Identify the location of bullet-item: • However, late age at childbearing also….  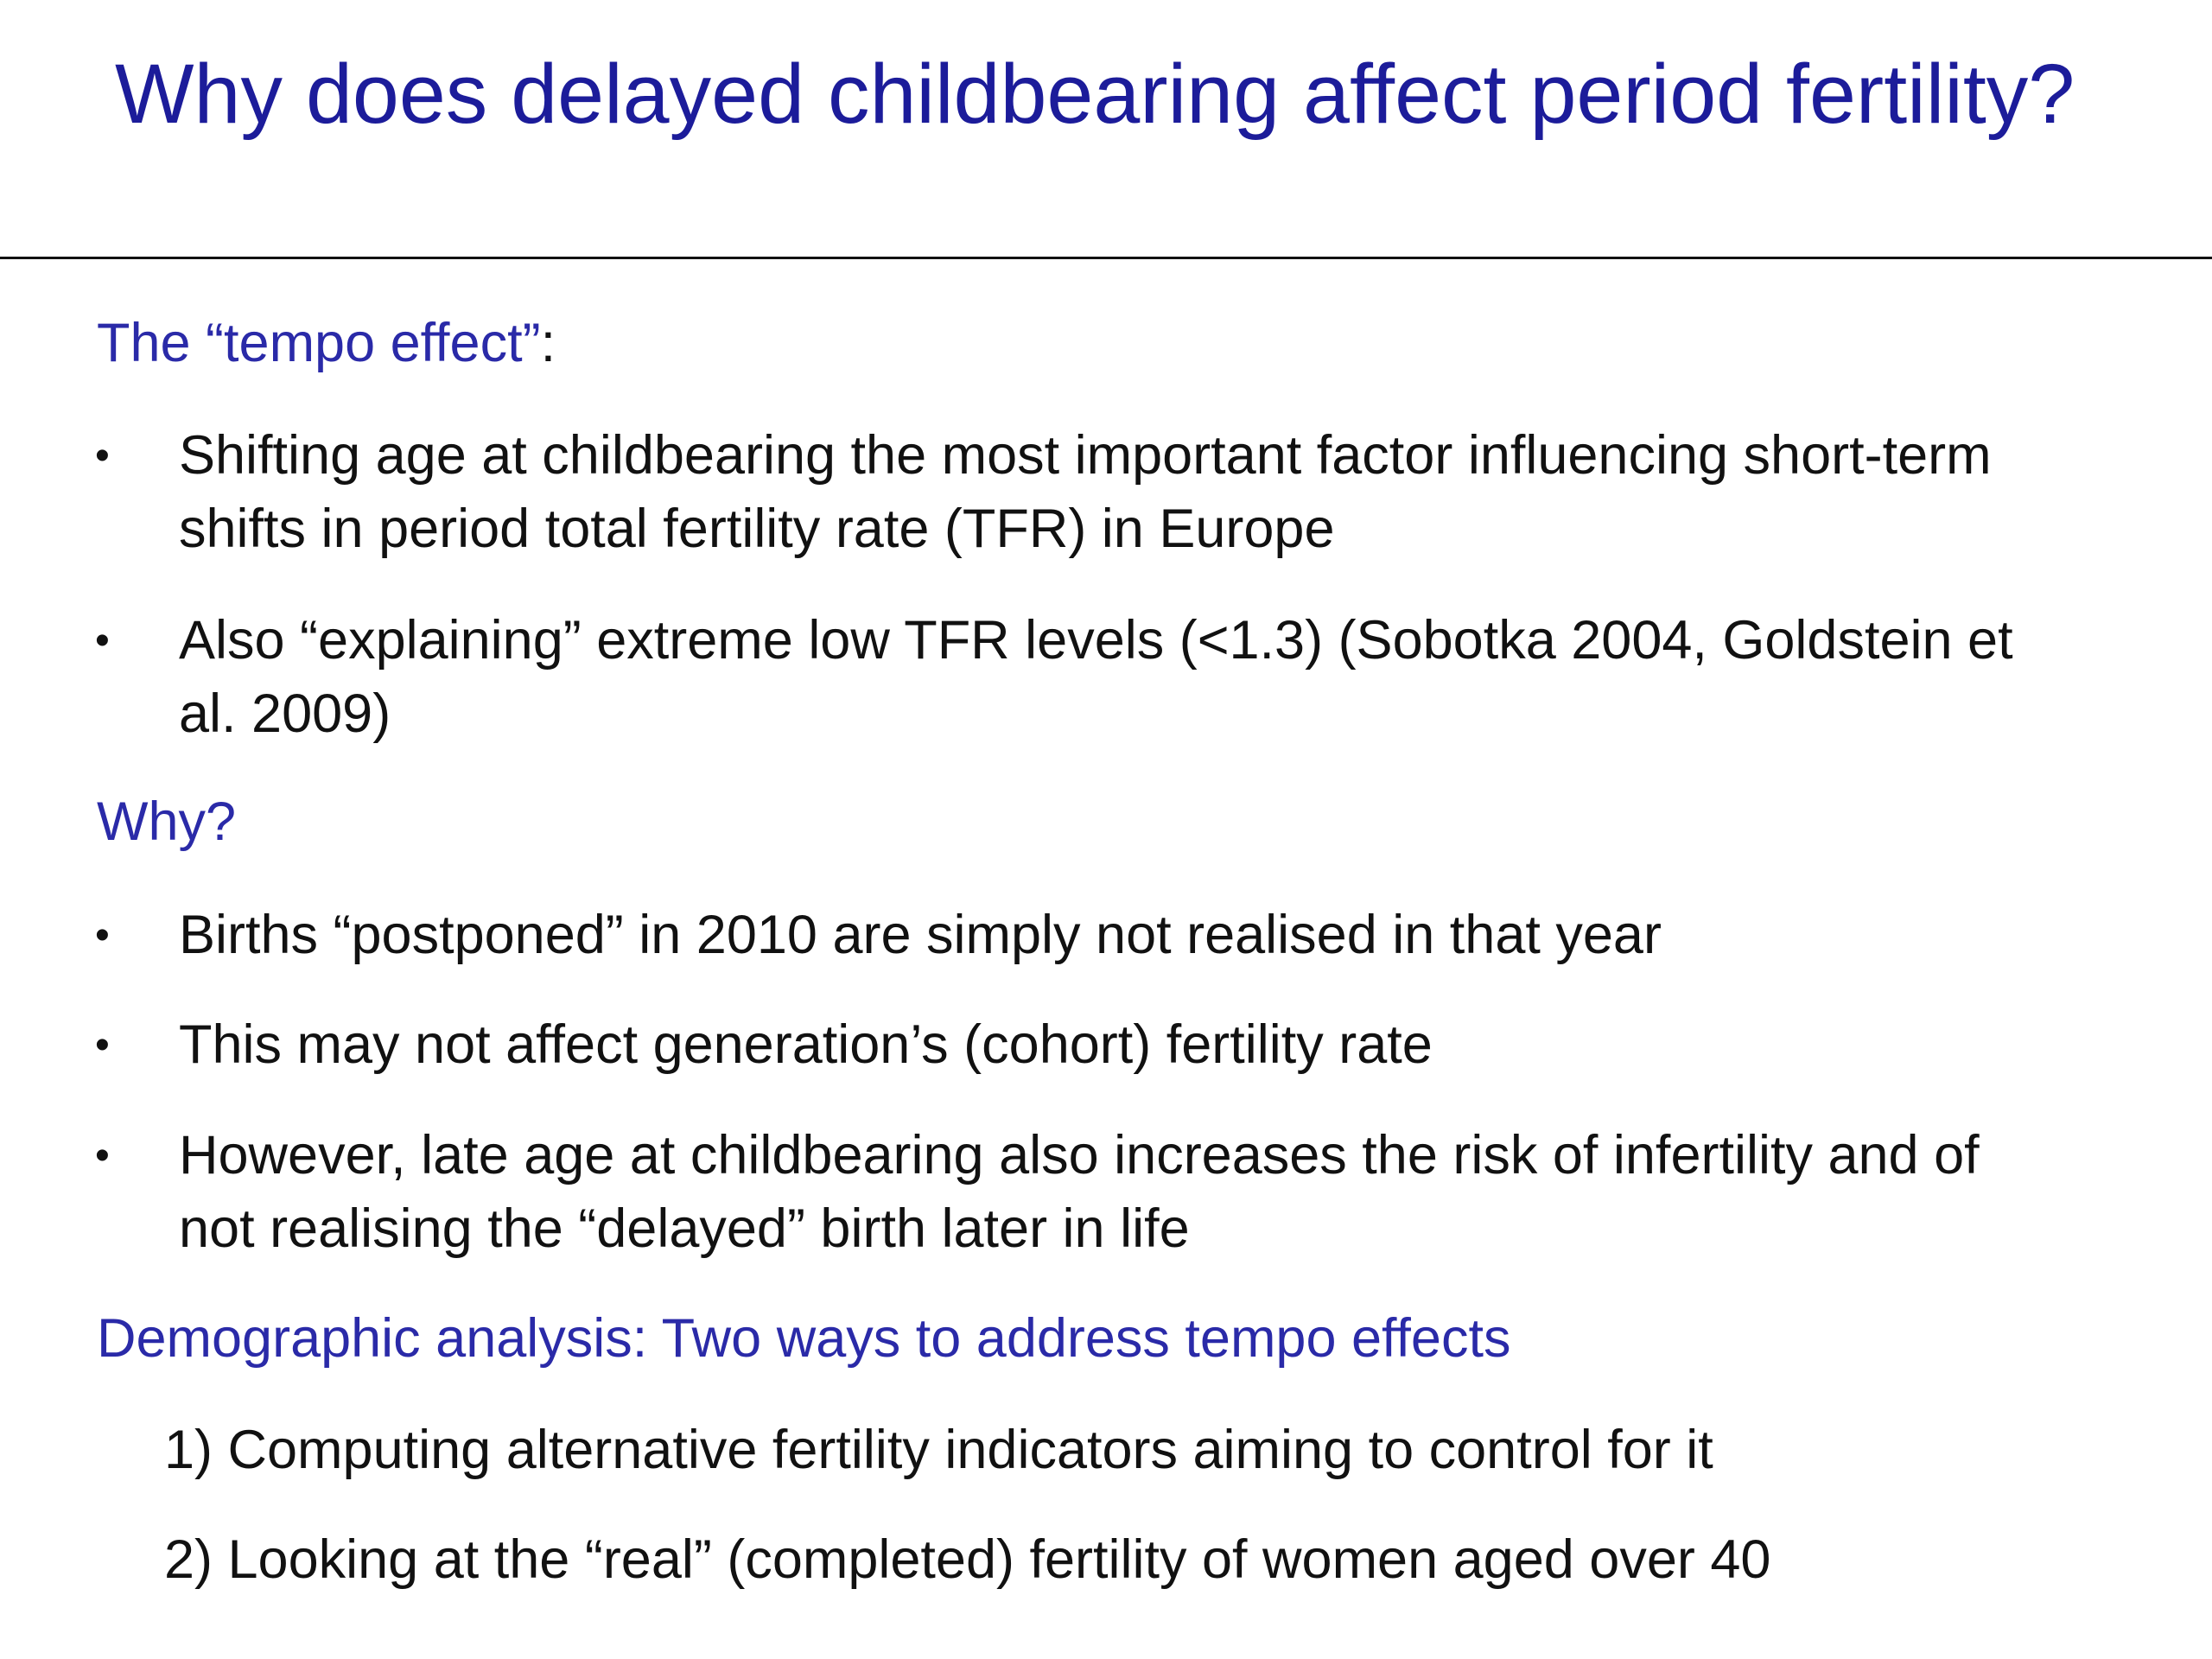
(1067, 1192).